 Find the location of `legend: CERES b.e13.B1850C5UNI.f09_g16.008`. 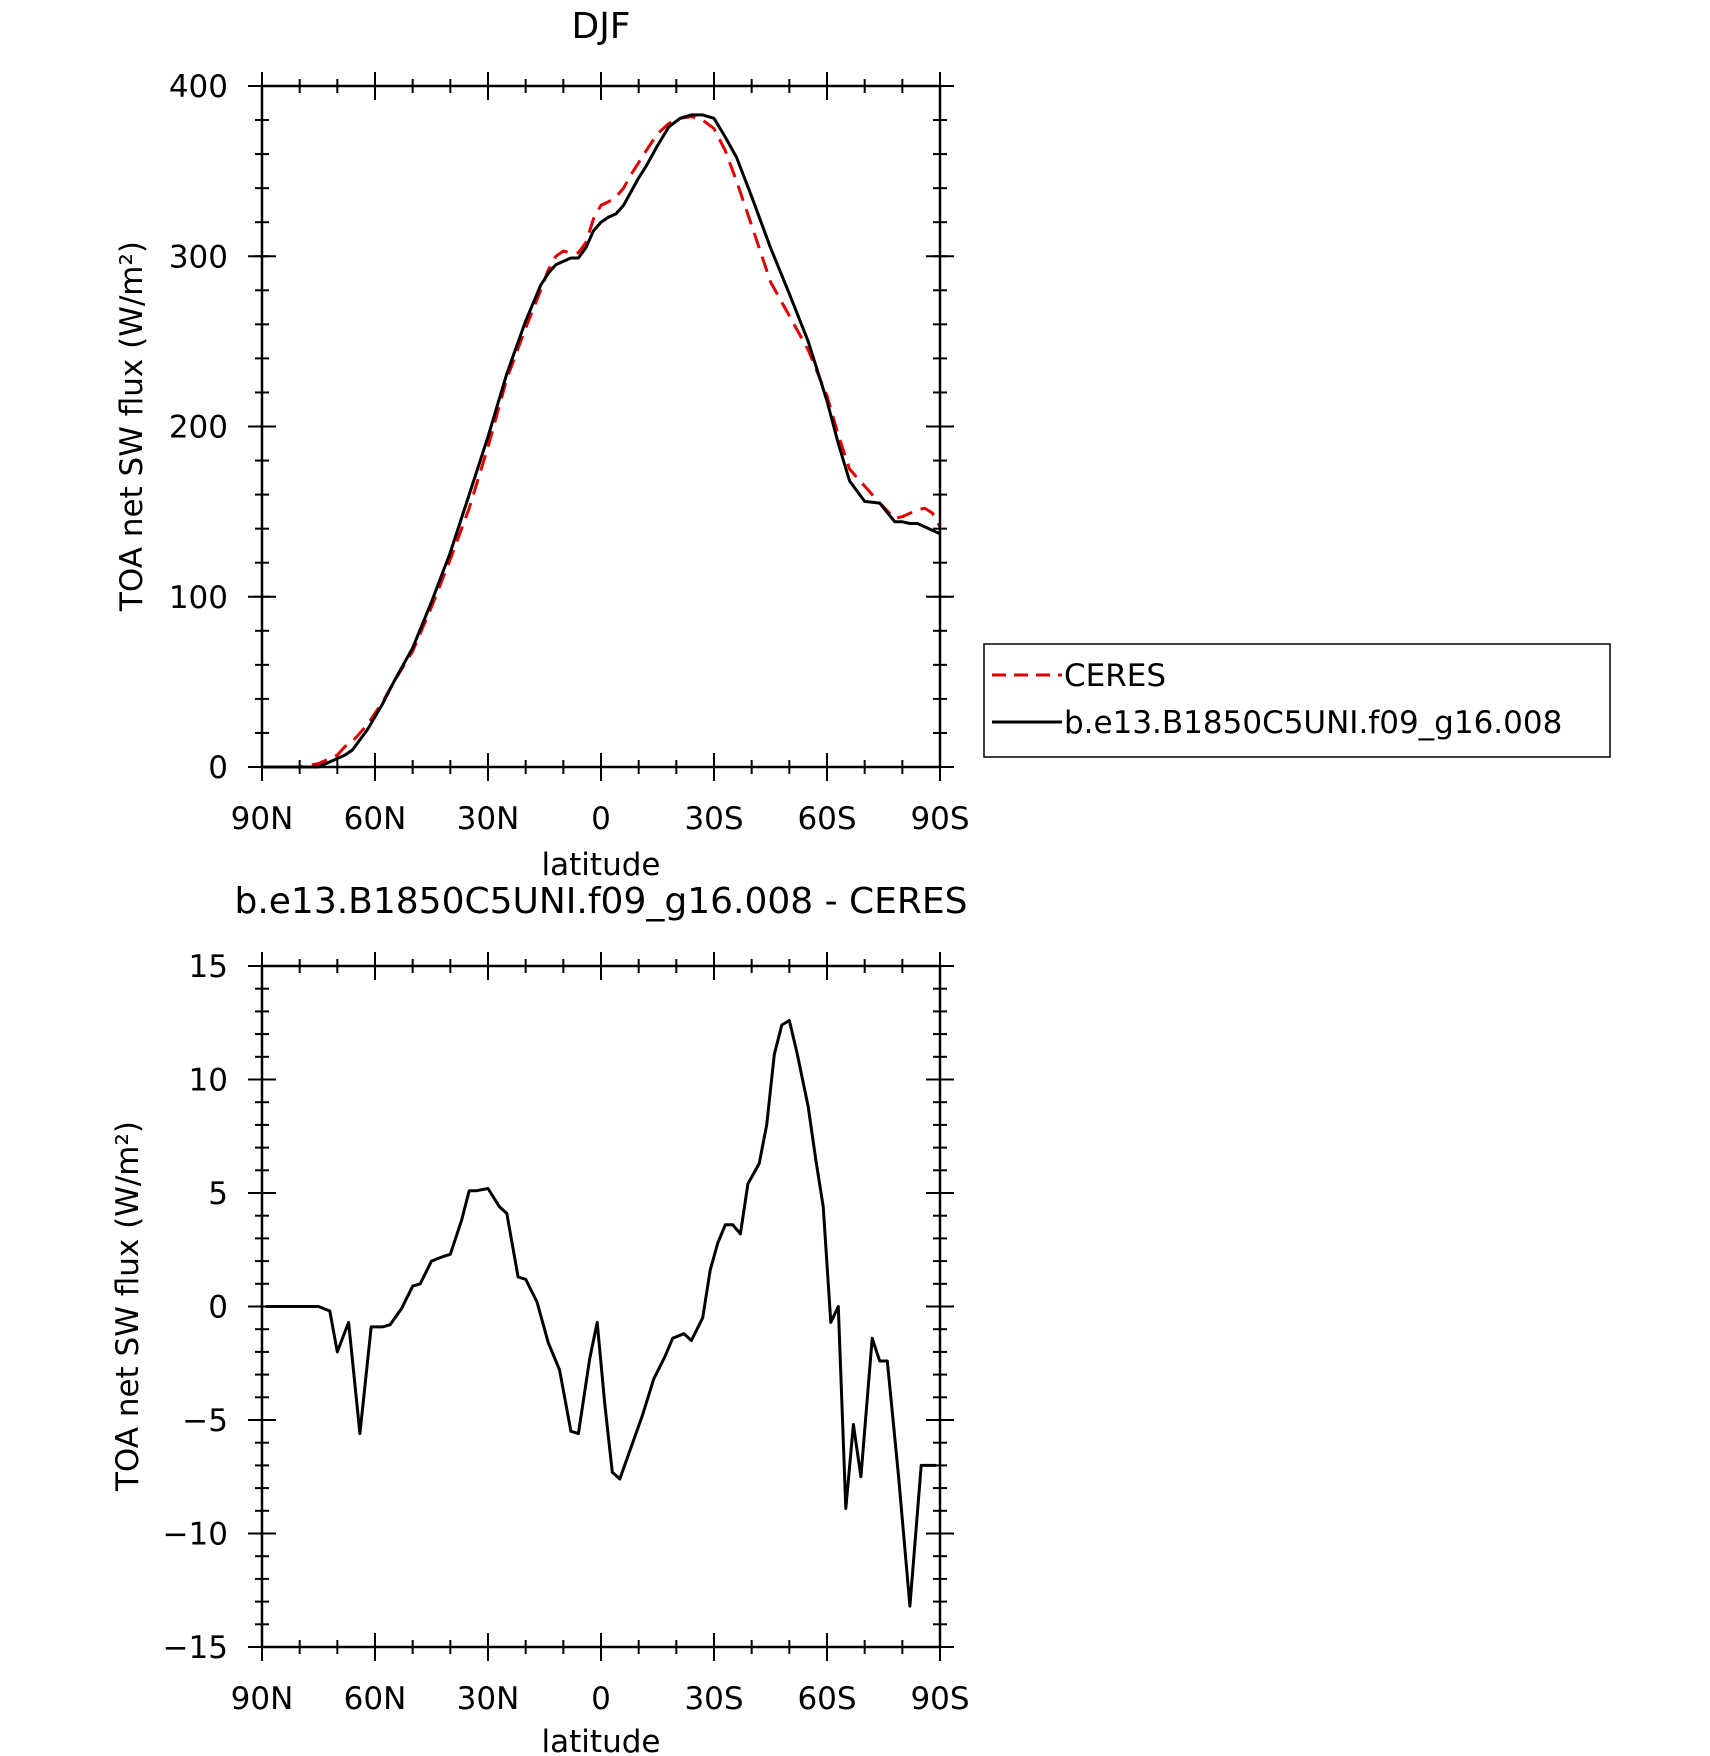

legend: CERES b.e13.B1850C5UNI.f09_g16.008 is located at coordinates (1297, 700).